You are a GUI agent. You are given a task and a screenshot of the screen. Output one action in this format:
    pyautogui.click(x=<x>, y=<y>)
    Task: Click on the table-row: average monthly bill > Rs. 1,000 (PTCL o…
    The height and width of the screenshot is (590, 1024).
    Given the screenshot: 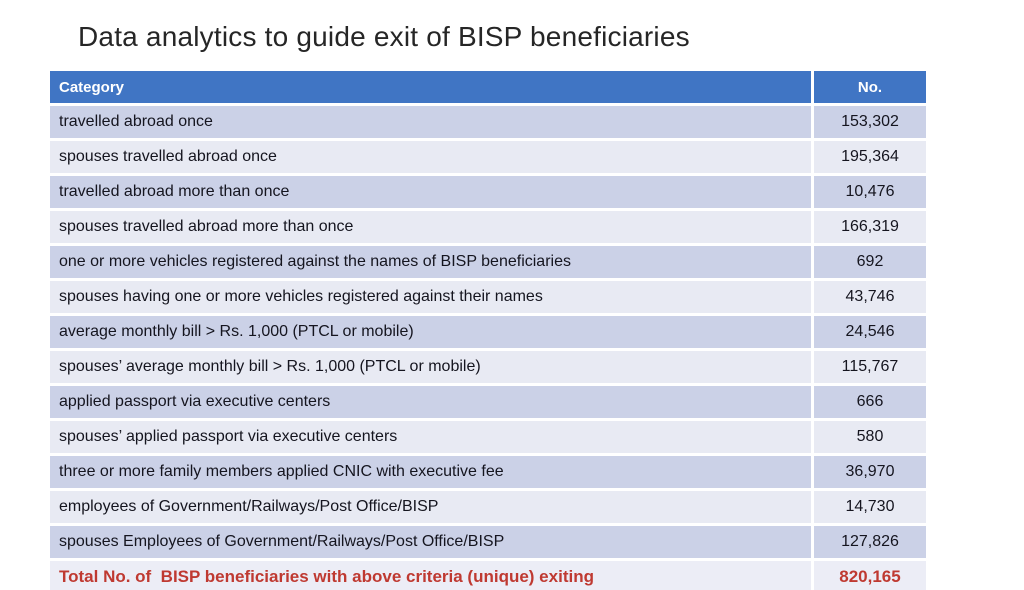 What is the action you would take?
    pyautogui.click(x=488, y=332)
    